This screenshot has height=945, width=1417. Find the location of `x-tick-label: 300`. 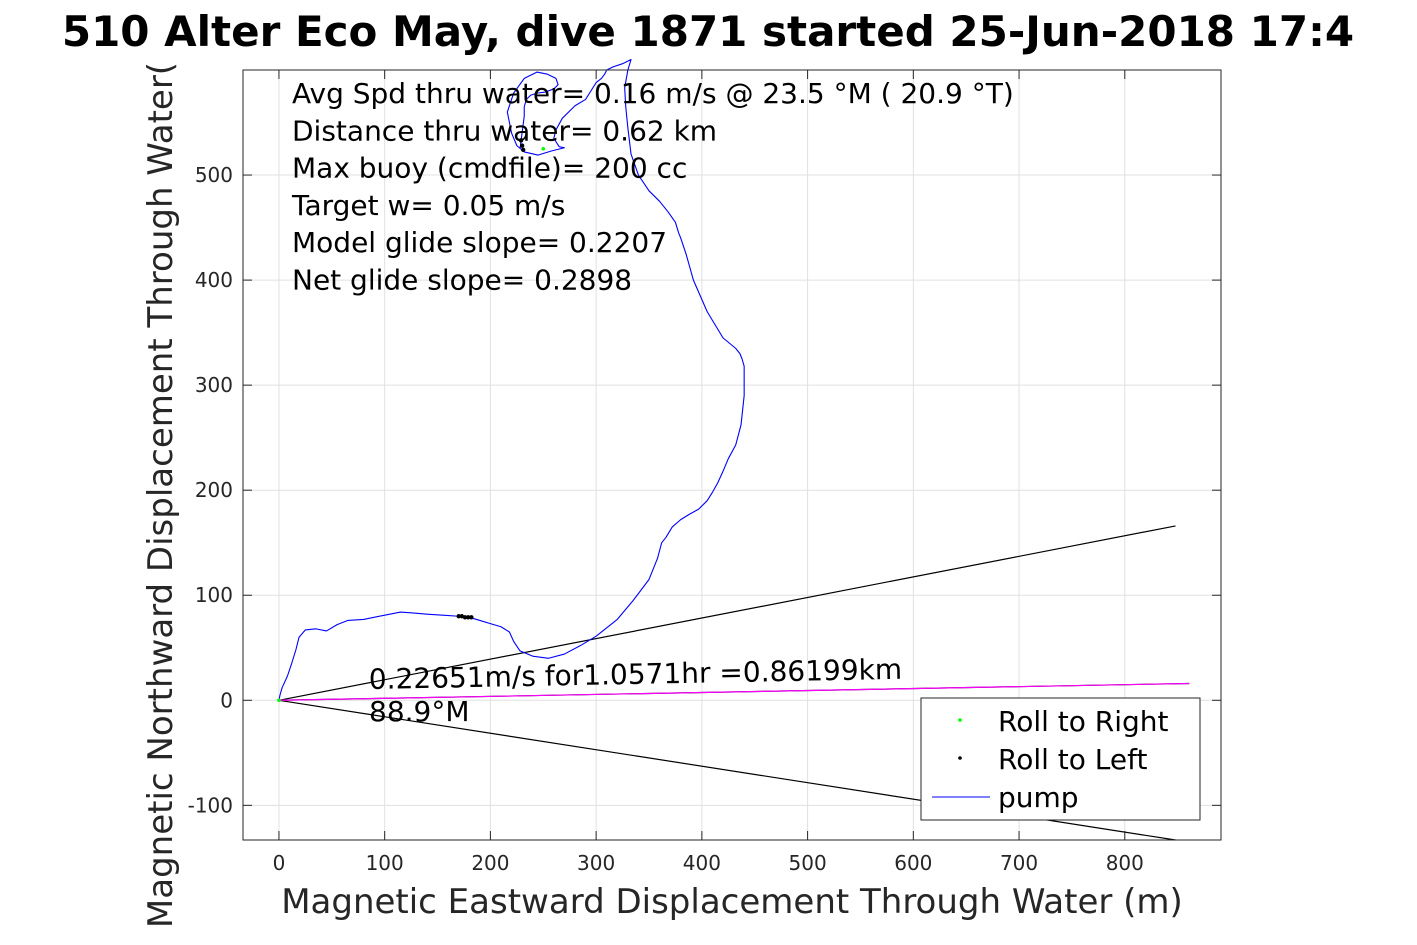

x-tick-label: 300 is located at coordinates (596, 863).